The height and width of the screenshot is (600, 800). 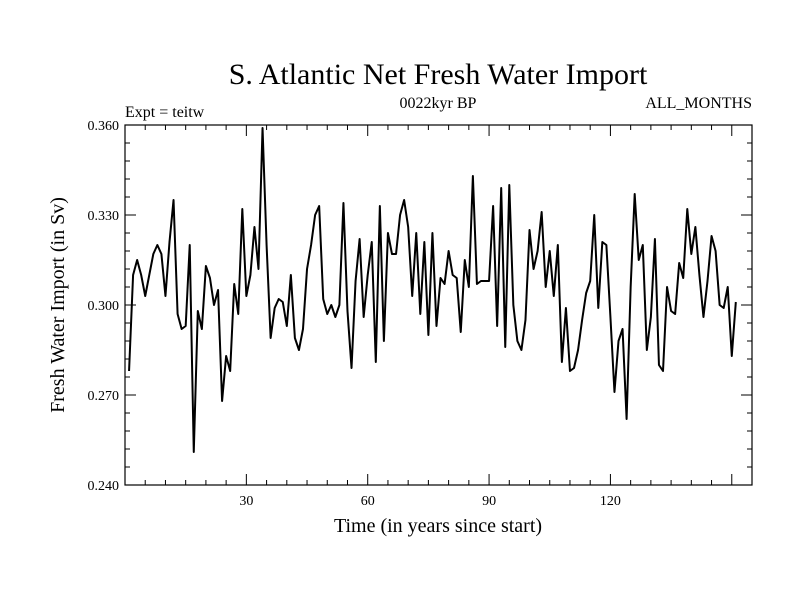 I want to click on y-tick-label: 0.330, so click(x=104, y=216).